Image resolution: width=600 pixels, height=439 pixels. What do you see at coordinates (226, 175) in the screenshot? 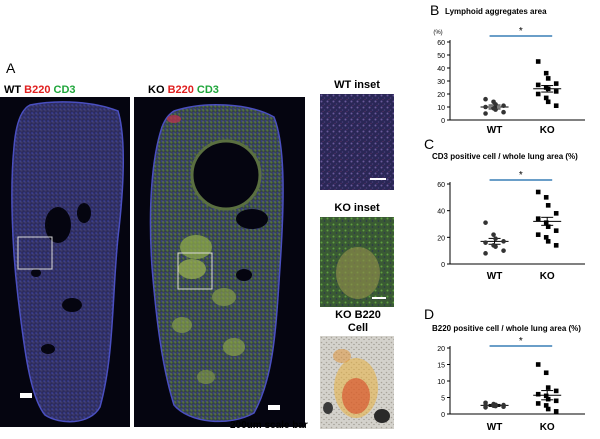
I see `ko-airway` at bounding box center [226, 175].